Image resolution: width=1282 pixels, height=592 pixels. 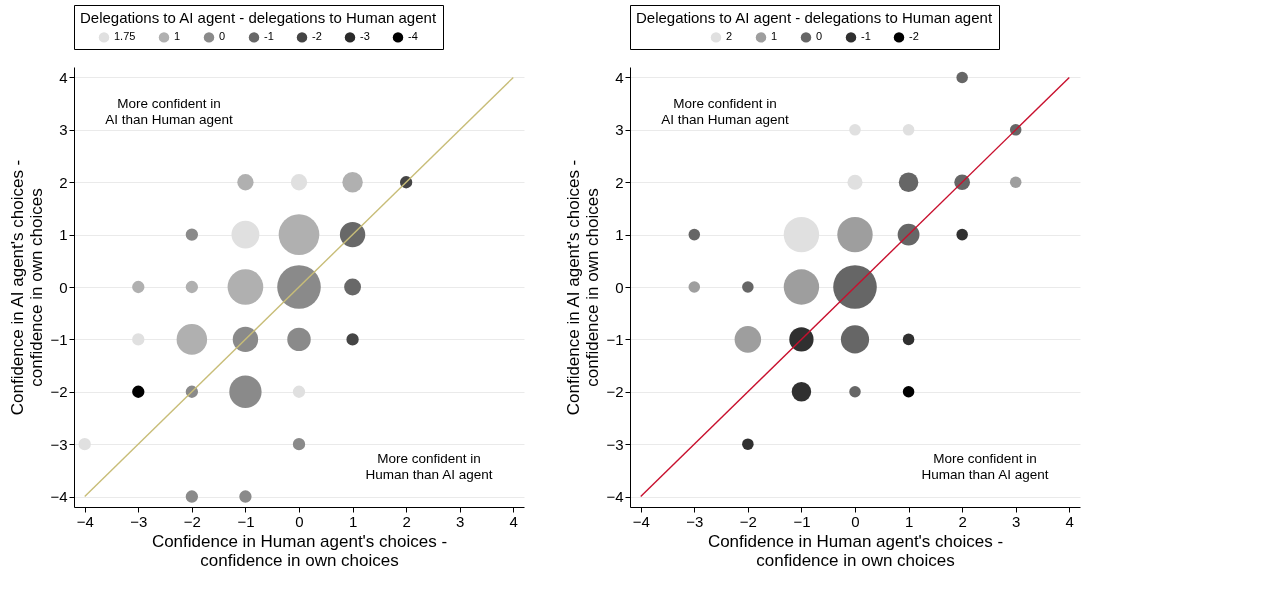 I want to click on legend-label: -4, so click(x=413, y=36).